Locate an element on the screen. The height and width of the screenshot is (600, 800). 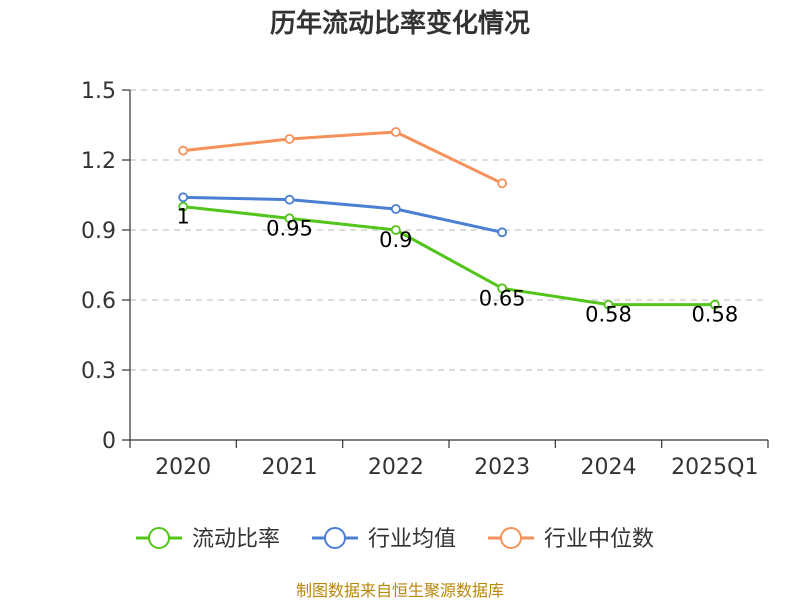
data-label: 0.9 is located at coordinates (395, 240).